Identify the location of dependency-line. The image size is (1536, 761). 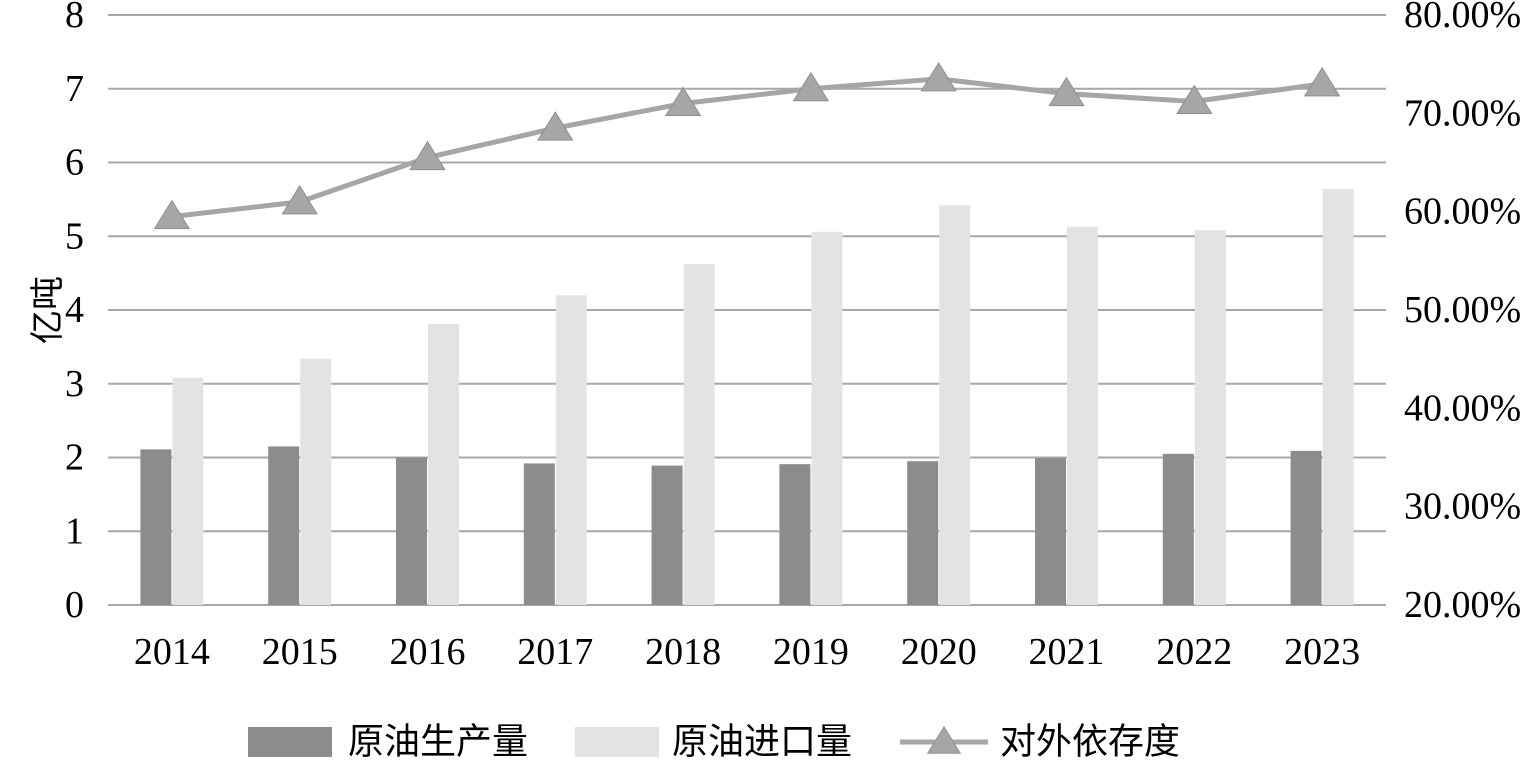
(747, 148).